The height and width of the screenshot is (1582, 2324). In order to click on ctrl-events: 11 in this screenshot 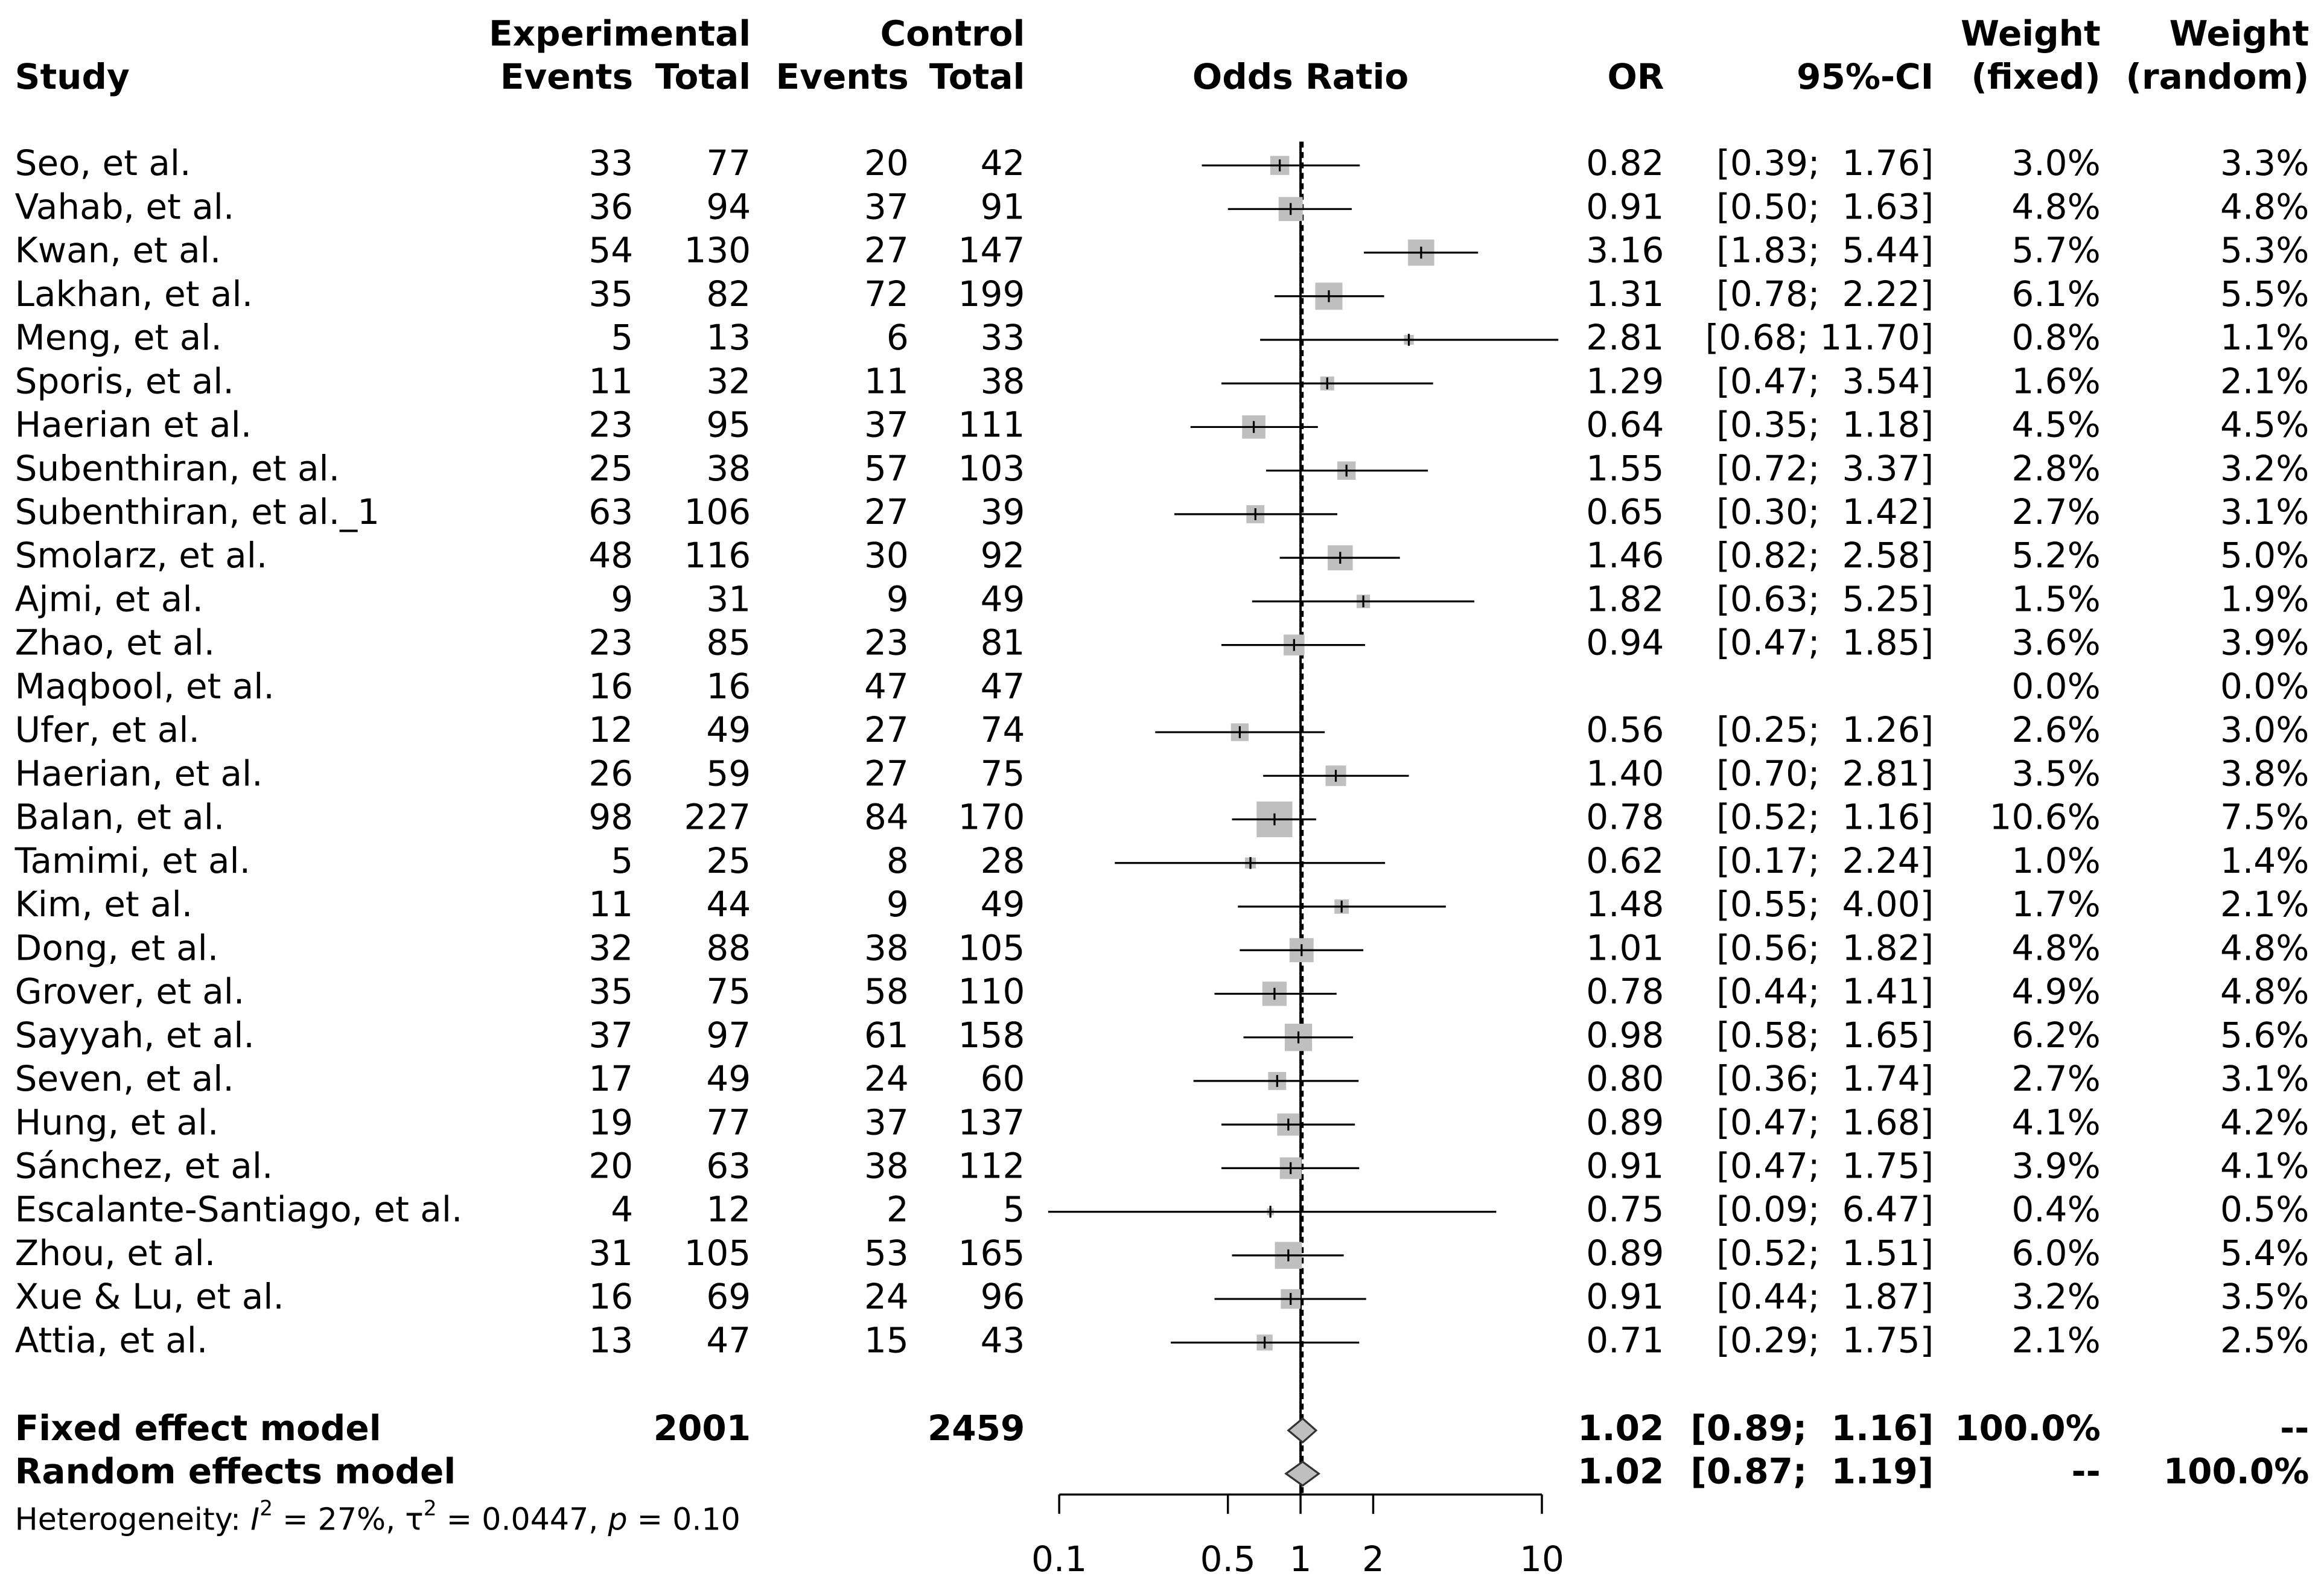, I will do `click(887, 380)`.